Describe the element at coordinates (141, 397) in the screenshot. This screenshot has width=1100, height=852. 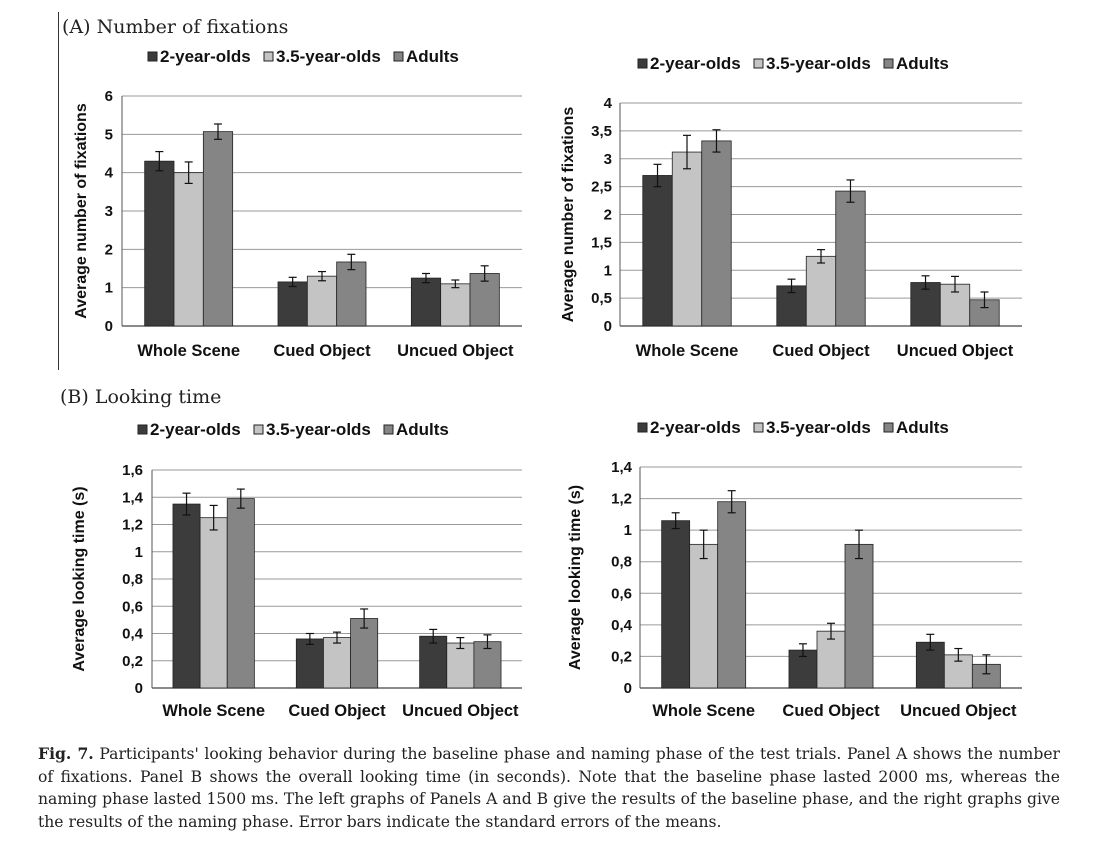
I see `panel-b-title: (B) Looking time` at that location.